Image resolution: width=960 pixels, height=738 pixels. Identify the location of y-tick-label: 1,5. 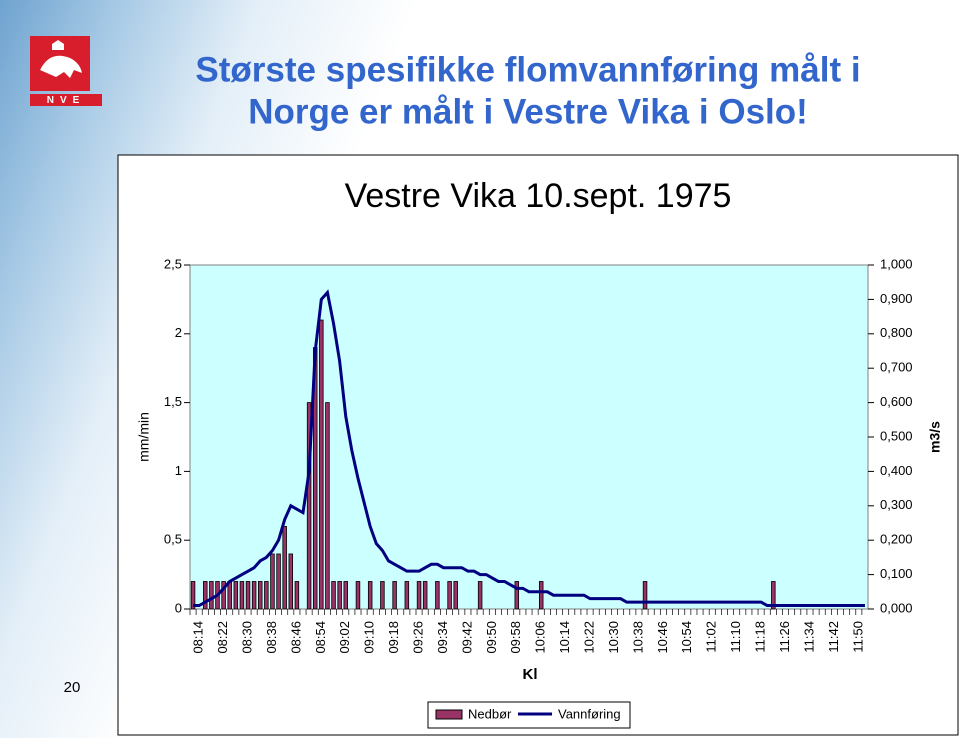
(173, 401).